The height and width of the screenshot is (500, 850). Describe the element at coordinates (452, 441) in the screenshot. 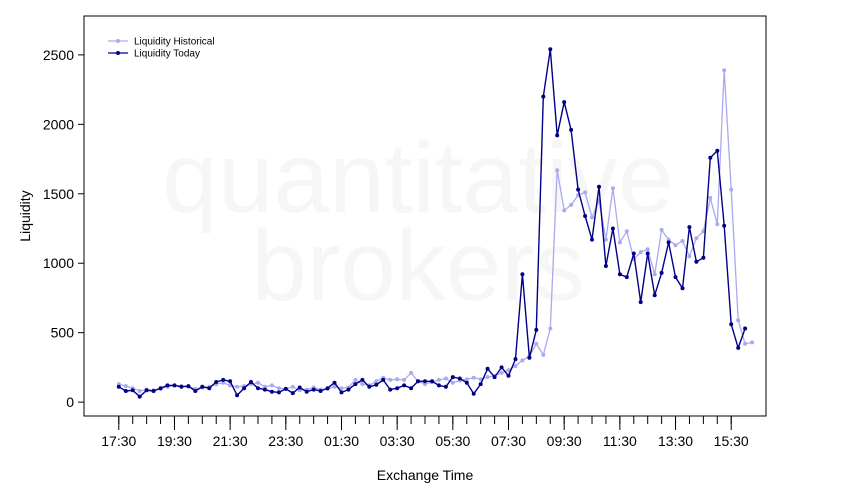

I see `x-tick-label-6: 05:30` at that location.